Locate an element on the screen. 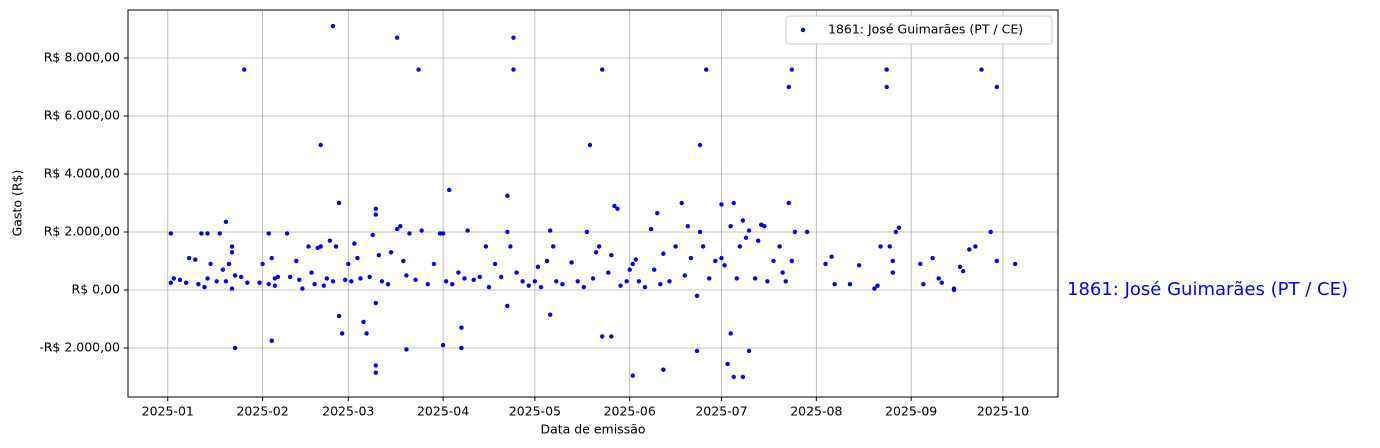  y-tick-label: R$ 6.000,00 is located at coordinates (82, 114).